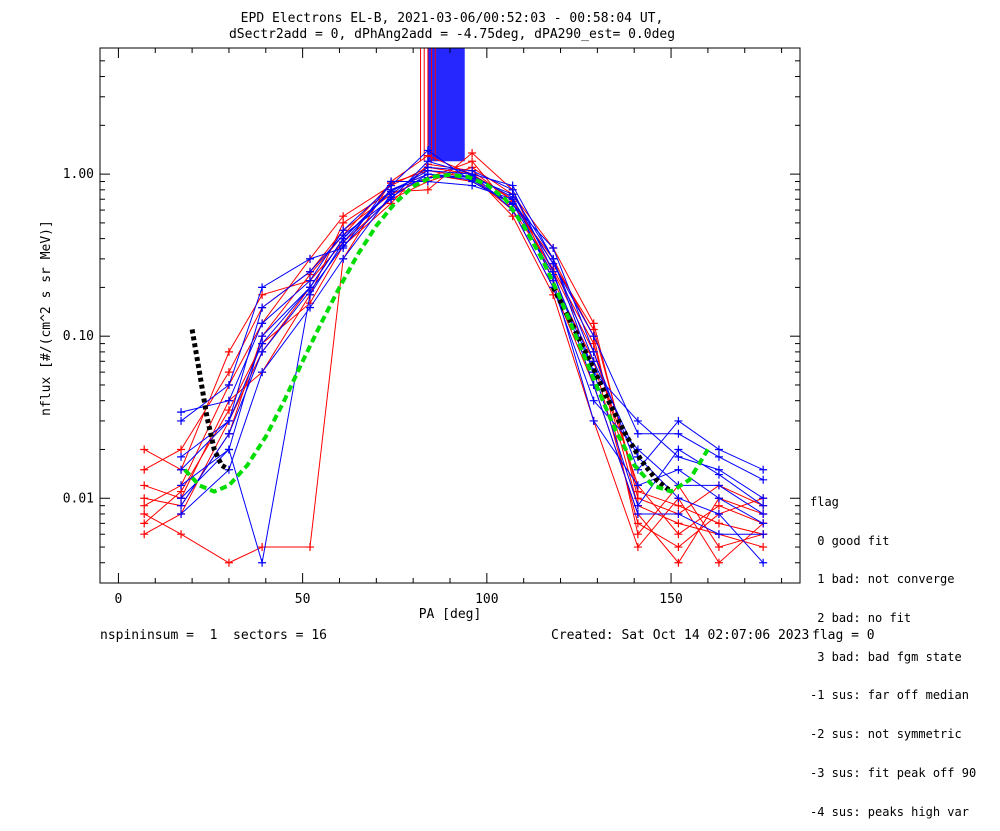 Image resolution: width=1000 pixels, height=831 pixels. Describe the element at coordinates (843, 635) in the screenshot. I see `footer-flag: flag = 0` at that location.